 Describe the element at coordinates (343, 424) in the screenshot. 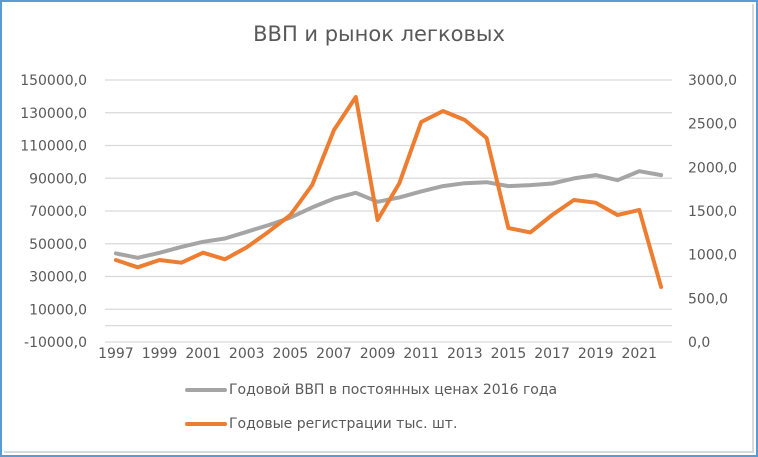

I see `legend-label-registrations: Годовые регистрации тыс. шт.` at that location.